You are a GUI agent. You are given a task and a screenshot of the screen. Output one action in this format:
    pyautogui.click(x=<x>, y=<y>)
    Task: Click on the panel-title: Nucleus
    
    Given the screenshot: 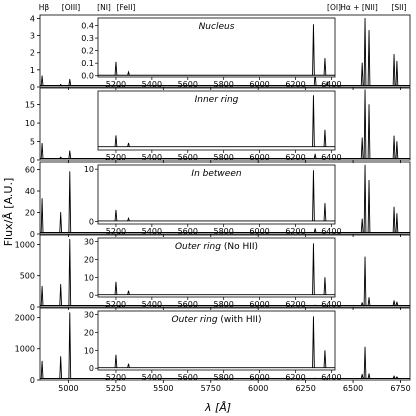 What is the action you would take?
    pyautogui.click(x=217, y=27)
    